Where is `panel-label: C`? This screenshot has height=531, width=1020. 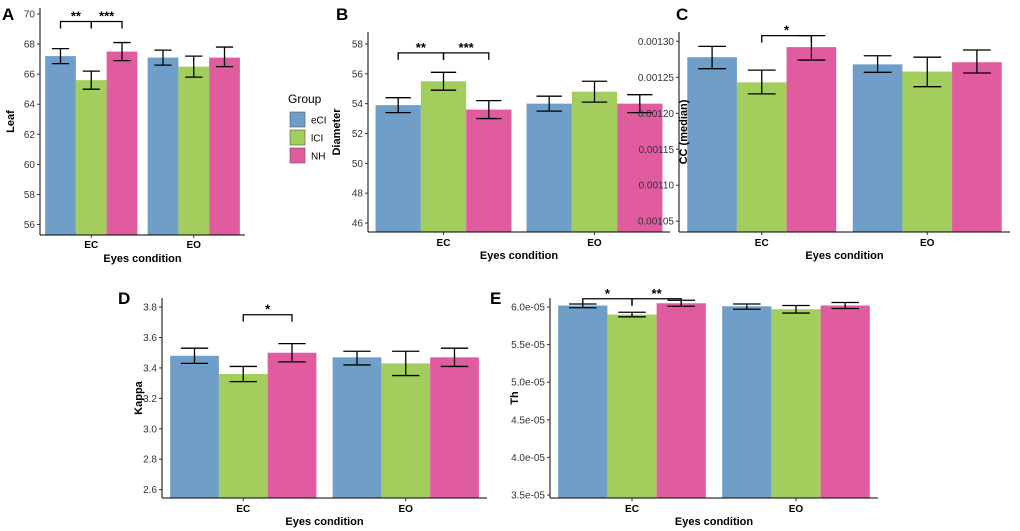
panel-label: C is located at coordinates (682, 14).